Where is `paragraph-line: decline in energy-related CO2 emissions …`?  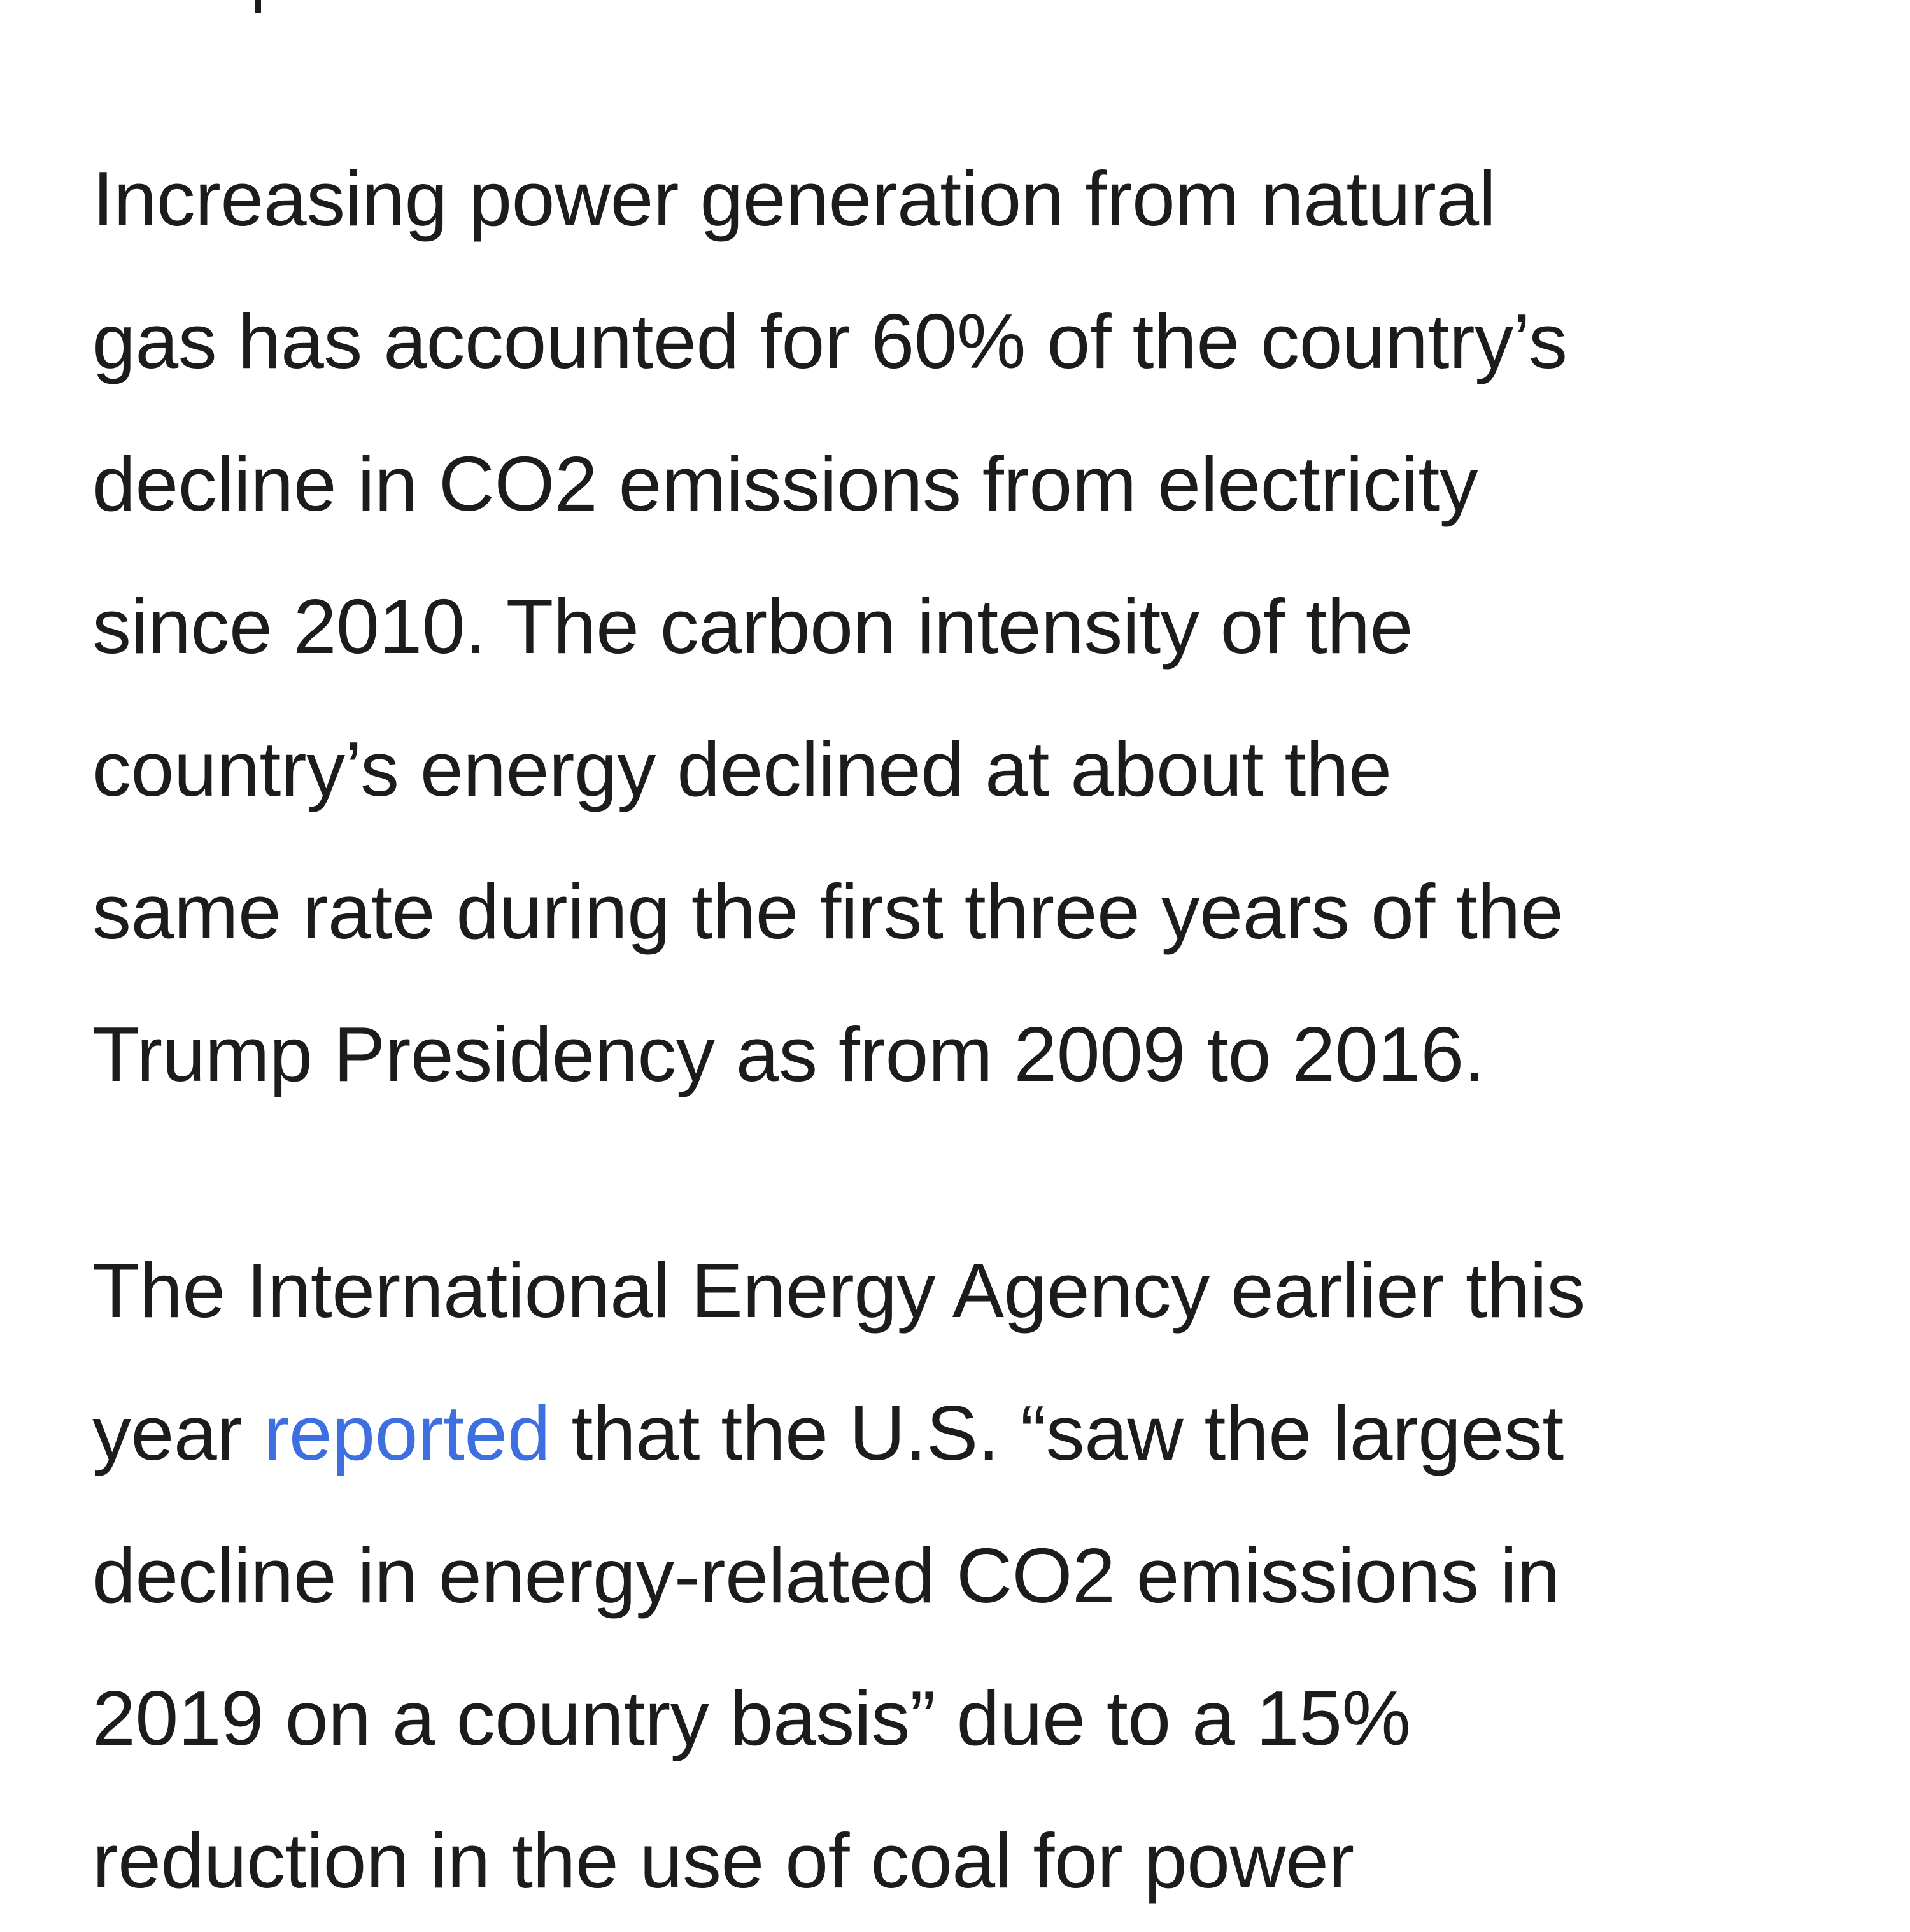 paragraph-line: decline in energy-related CO2 emissions … is located at coordinates (826, 1575).